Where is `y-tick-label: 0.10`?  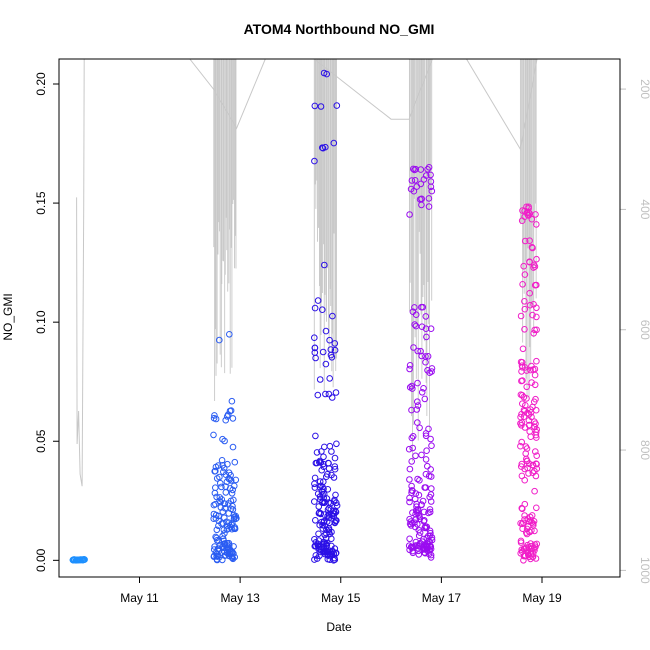
y-tick-label: 0.10 is located at coordinates (41, 322).